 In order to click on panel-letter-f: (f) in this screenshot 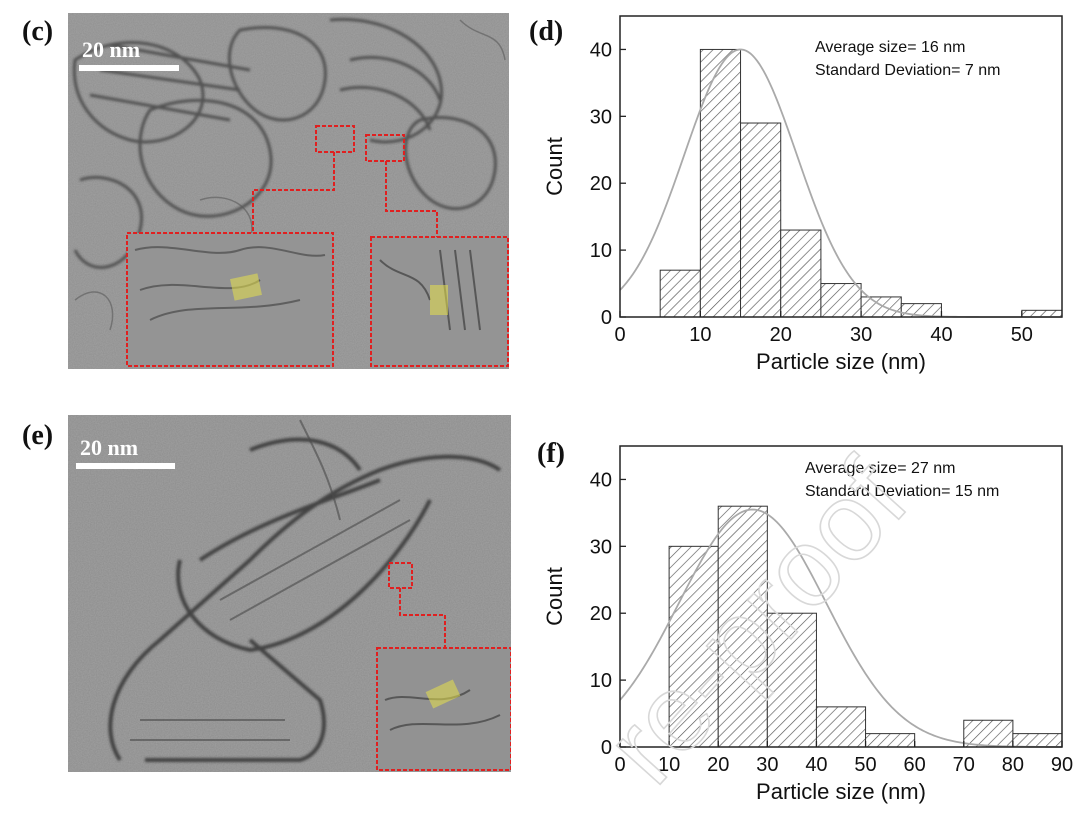, I will do `click(551, 453)`.